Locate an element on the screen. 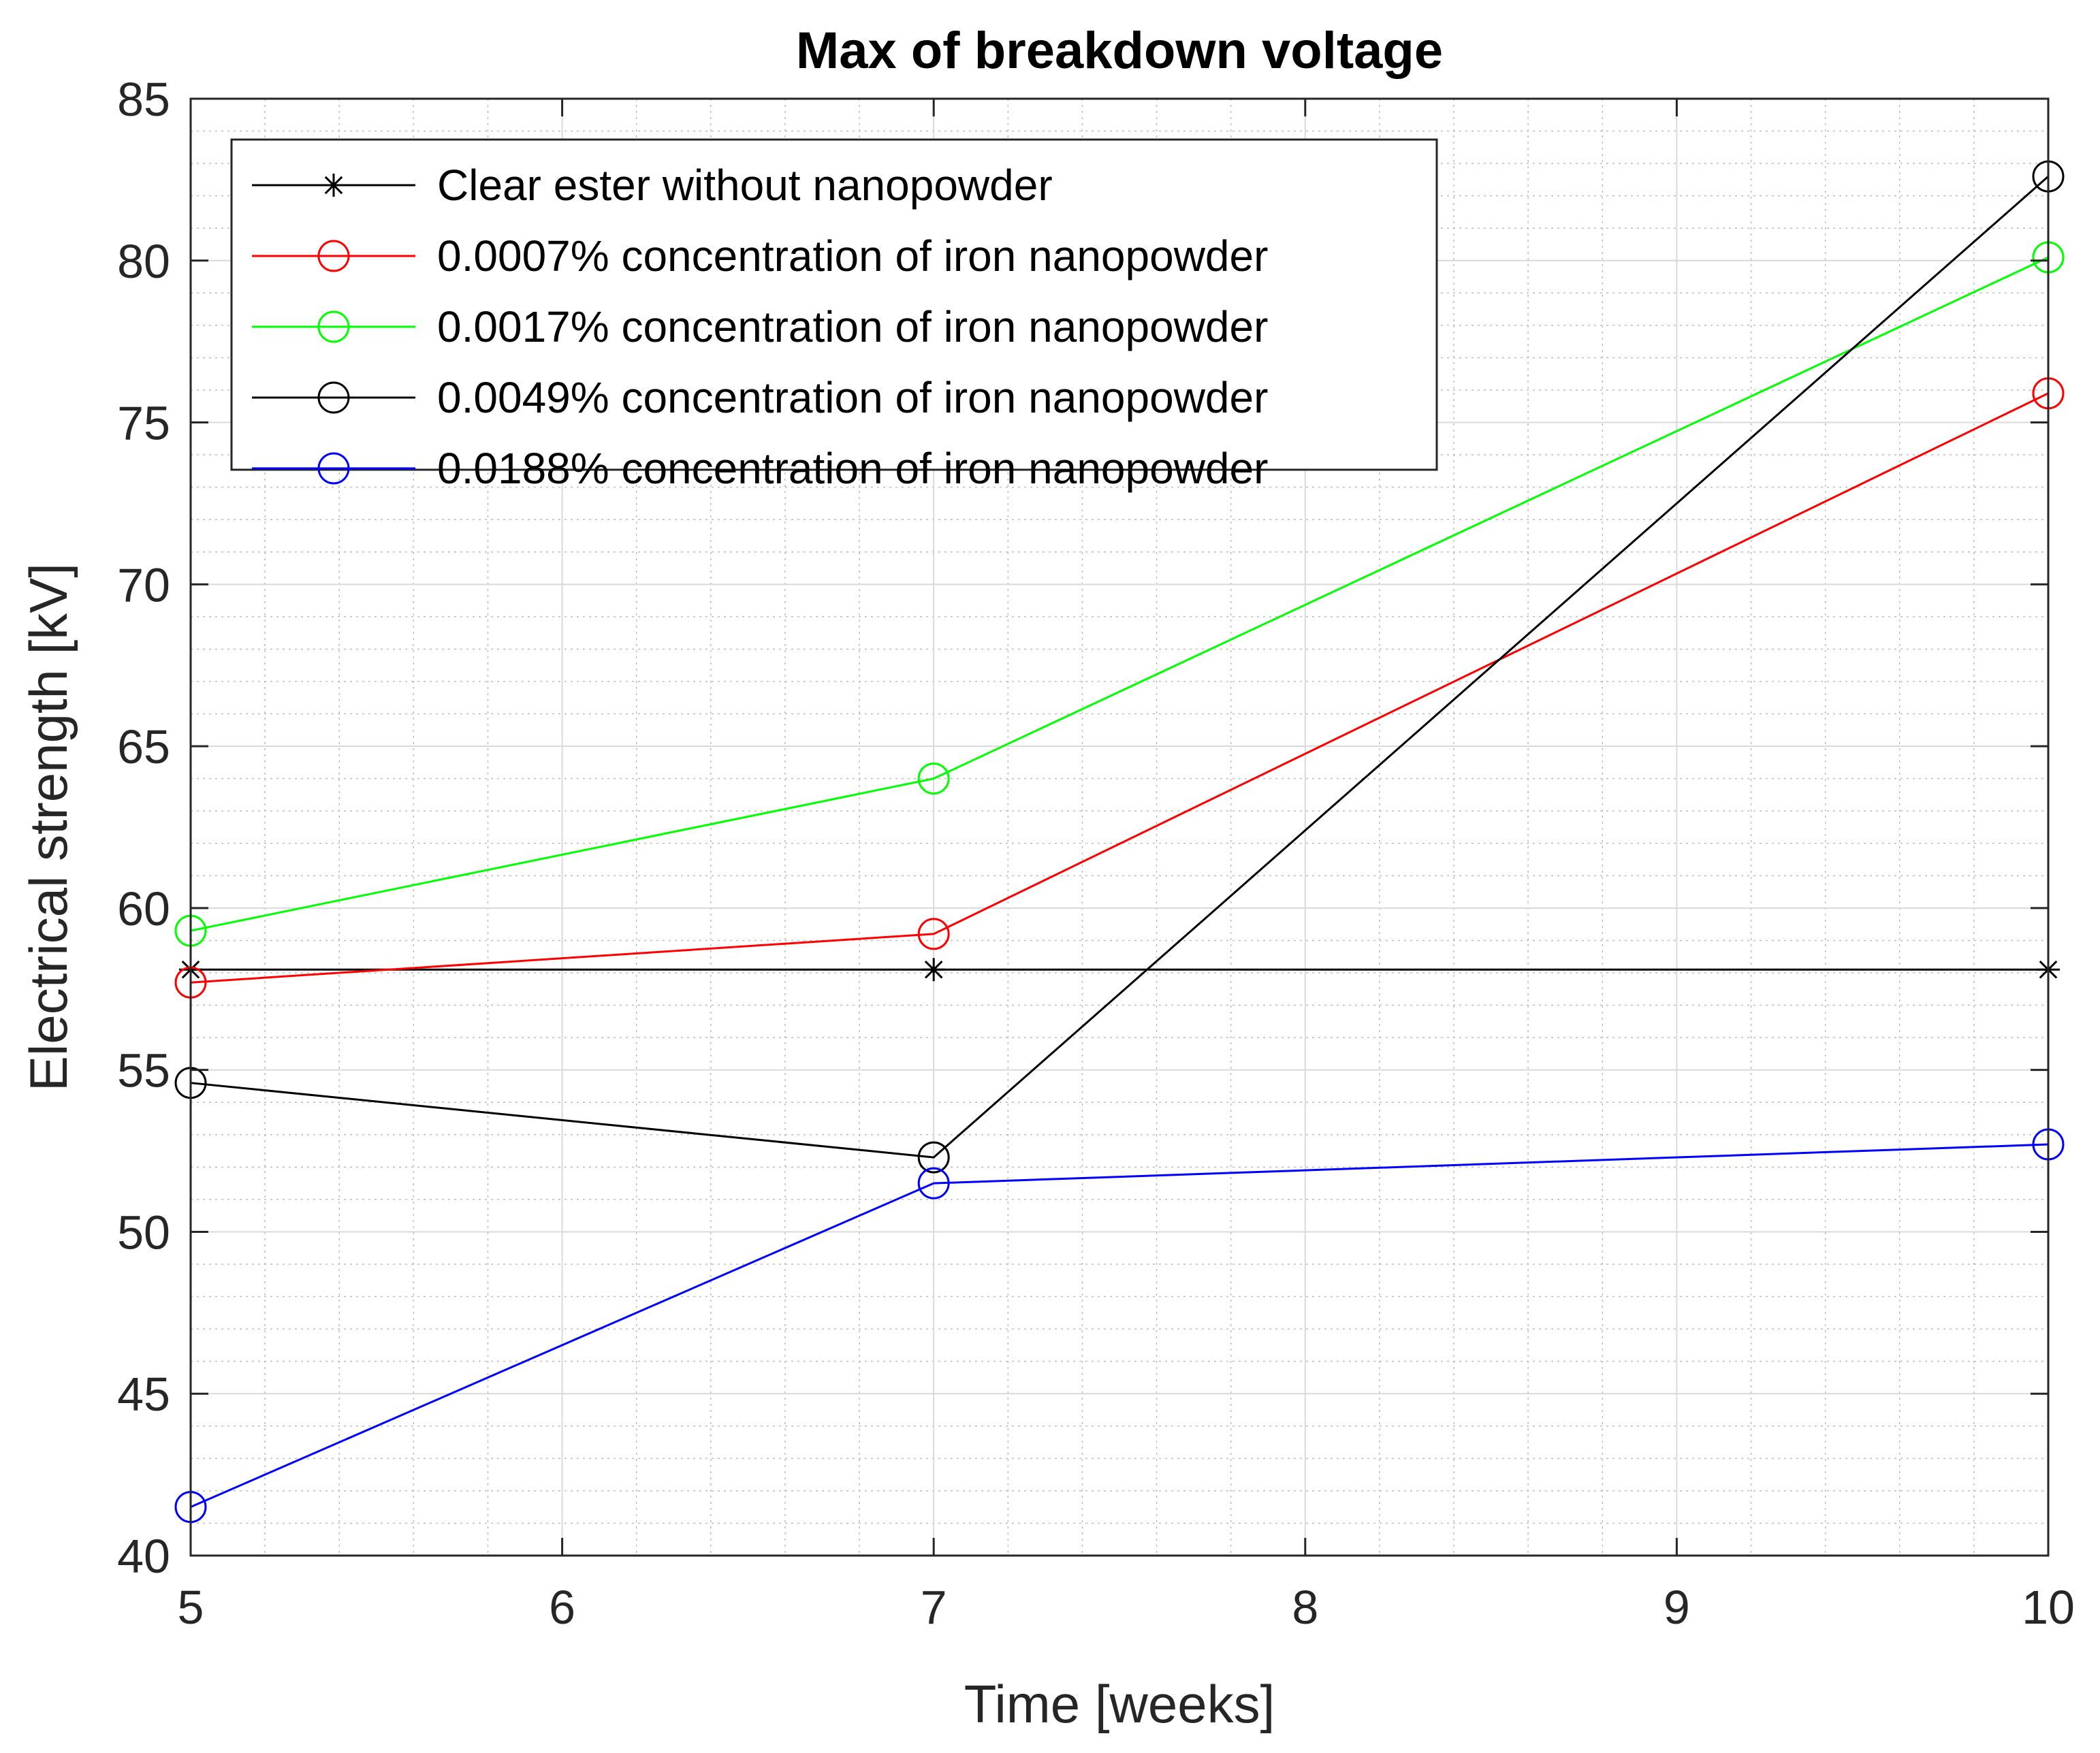  legend-item-3: 0.0049% concentration of iron nanopowder is located at coordinates (760, 397).